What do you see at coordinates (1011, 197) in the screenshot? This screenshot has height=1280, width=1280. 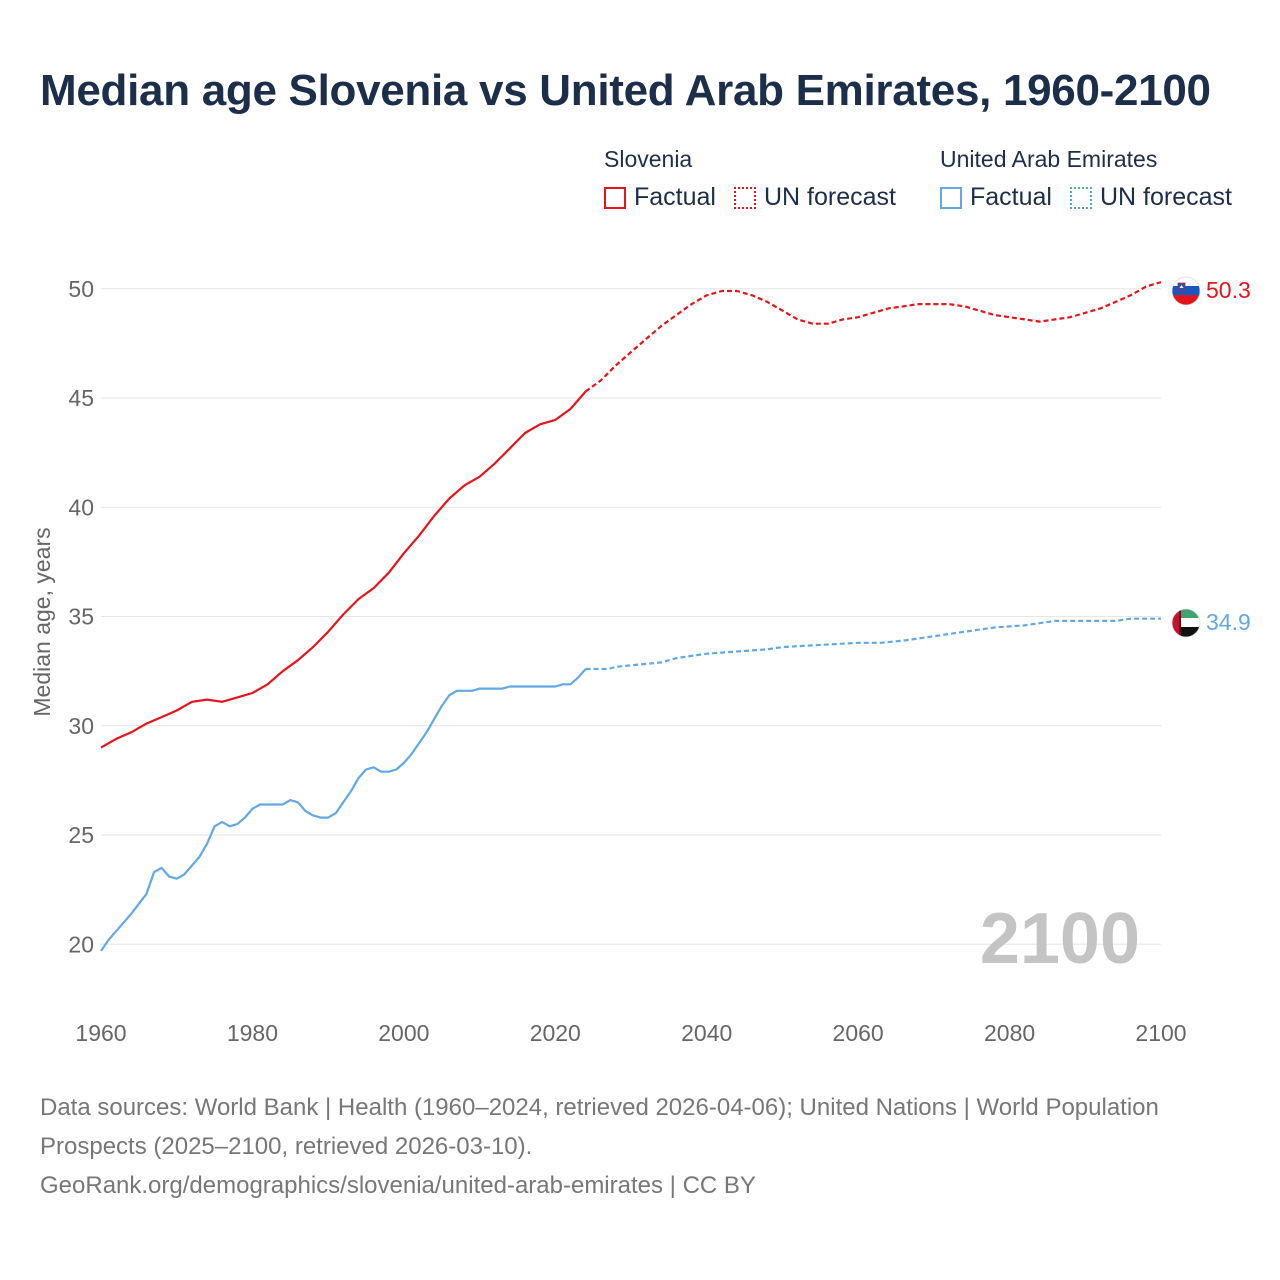 I see `legend-uae-factual-label: Factual` at bounding box center [1011, 197].